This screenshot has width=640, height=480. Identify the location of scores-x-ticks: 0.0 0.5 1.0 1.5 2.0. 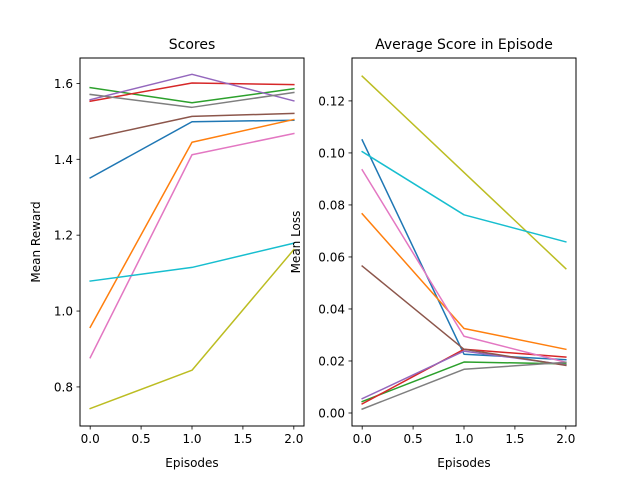
(192, 436).